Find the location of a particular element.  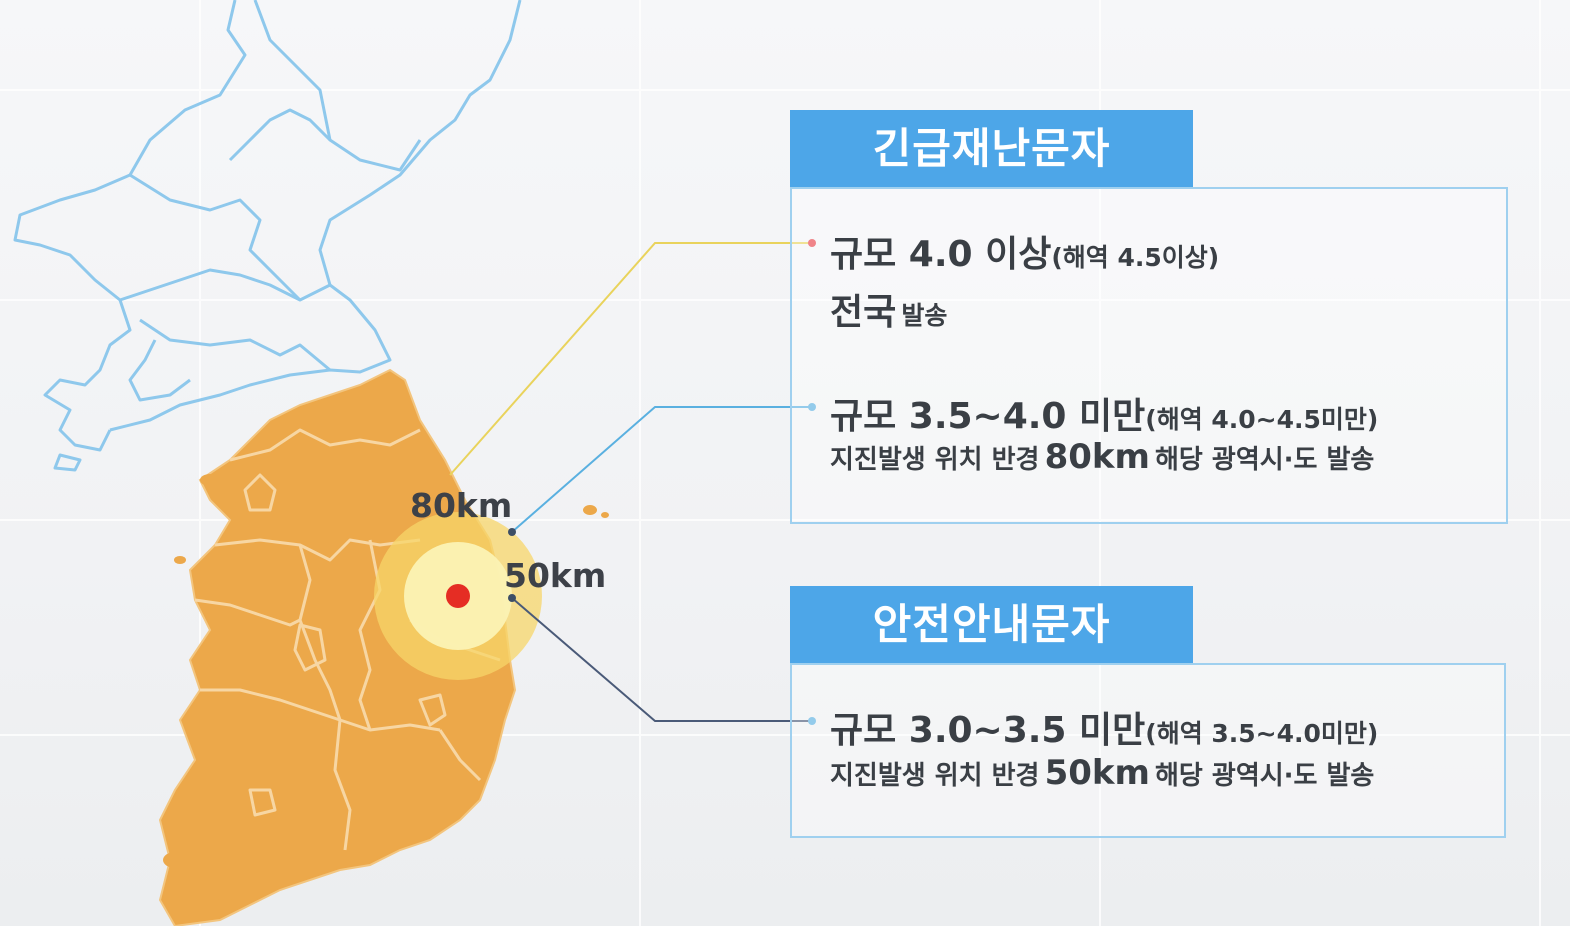

safety-item1-line2: 지진발생 위치 반경 50km 해당 광역시·도 발송 is located at coordinates (1102, 773).